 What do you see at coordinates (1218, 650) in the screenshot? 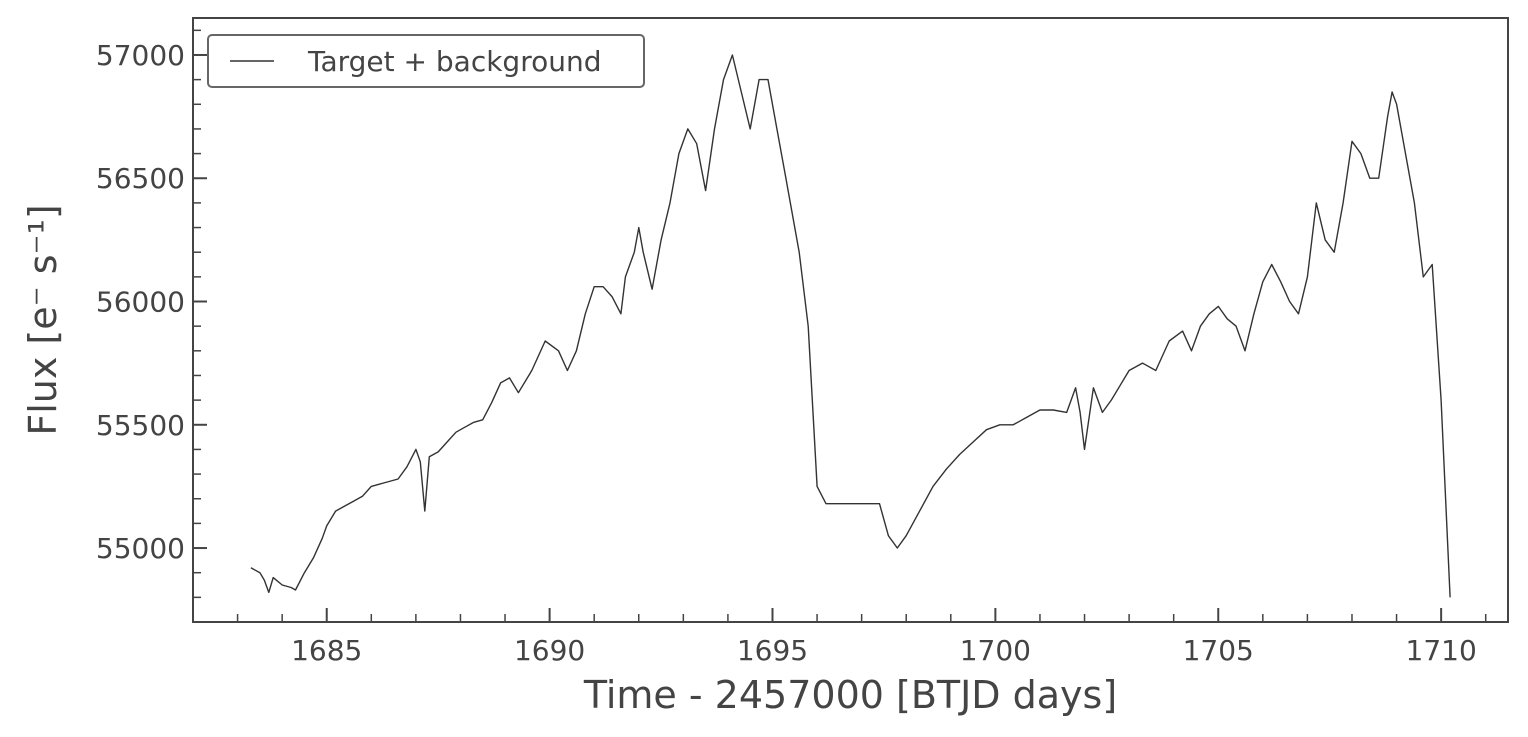
I see `x-tick-label: 1705` at bounding box center [1218, 650].